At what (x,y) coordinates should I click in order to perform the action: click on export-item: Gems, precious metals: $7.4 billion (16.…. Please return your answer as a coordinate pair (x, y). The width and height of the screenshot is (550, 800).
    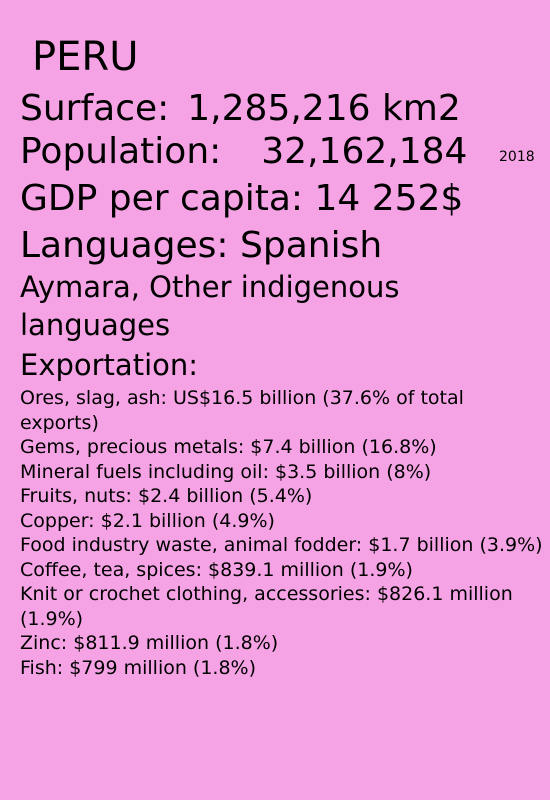
    Looking at the image, I should click on (228, 447).